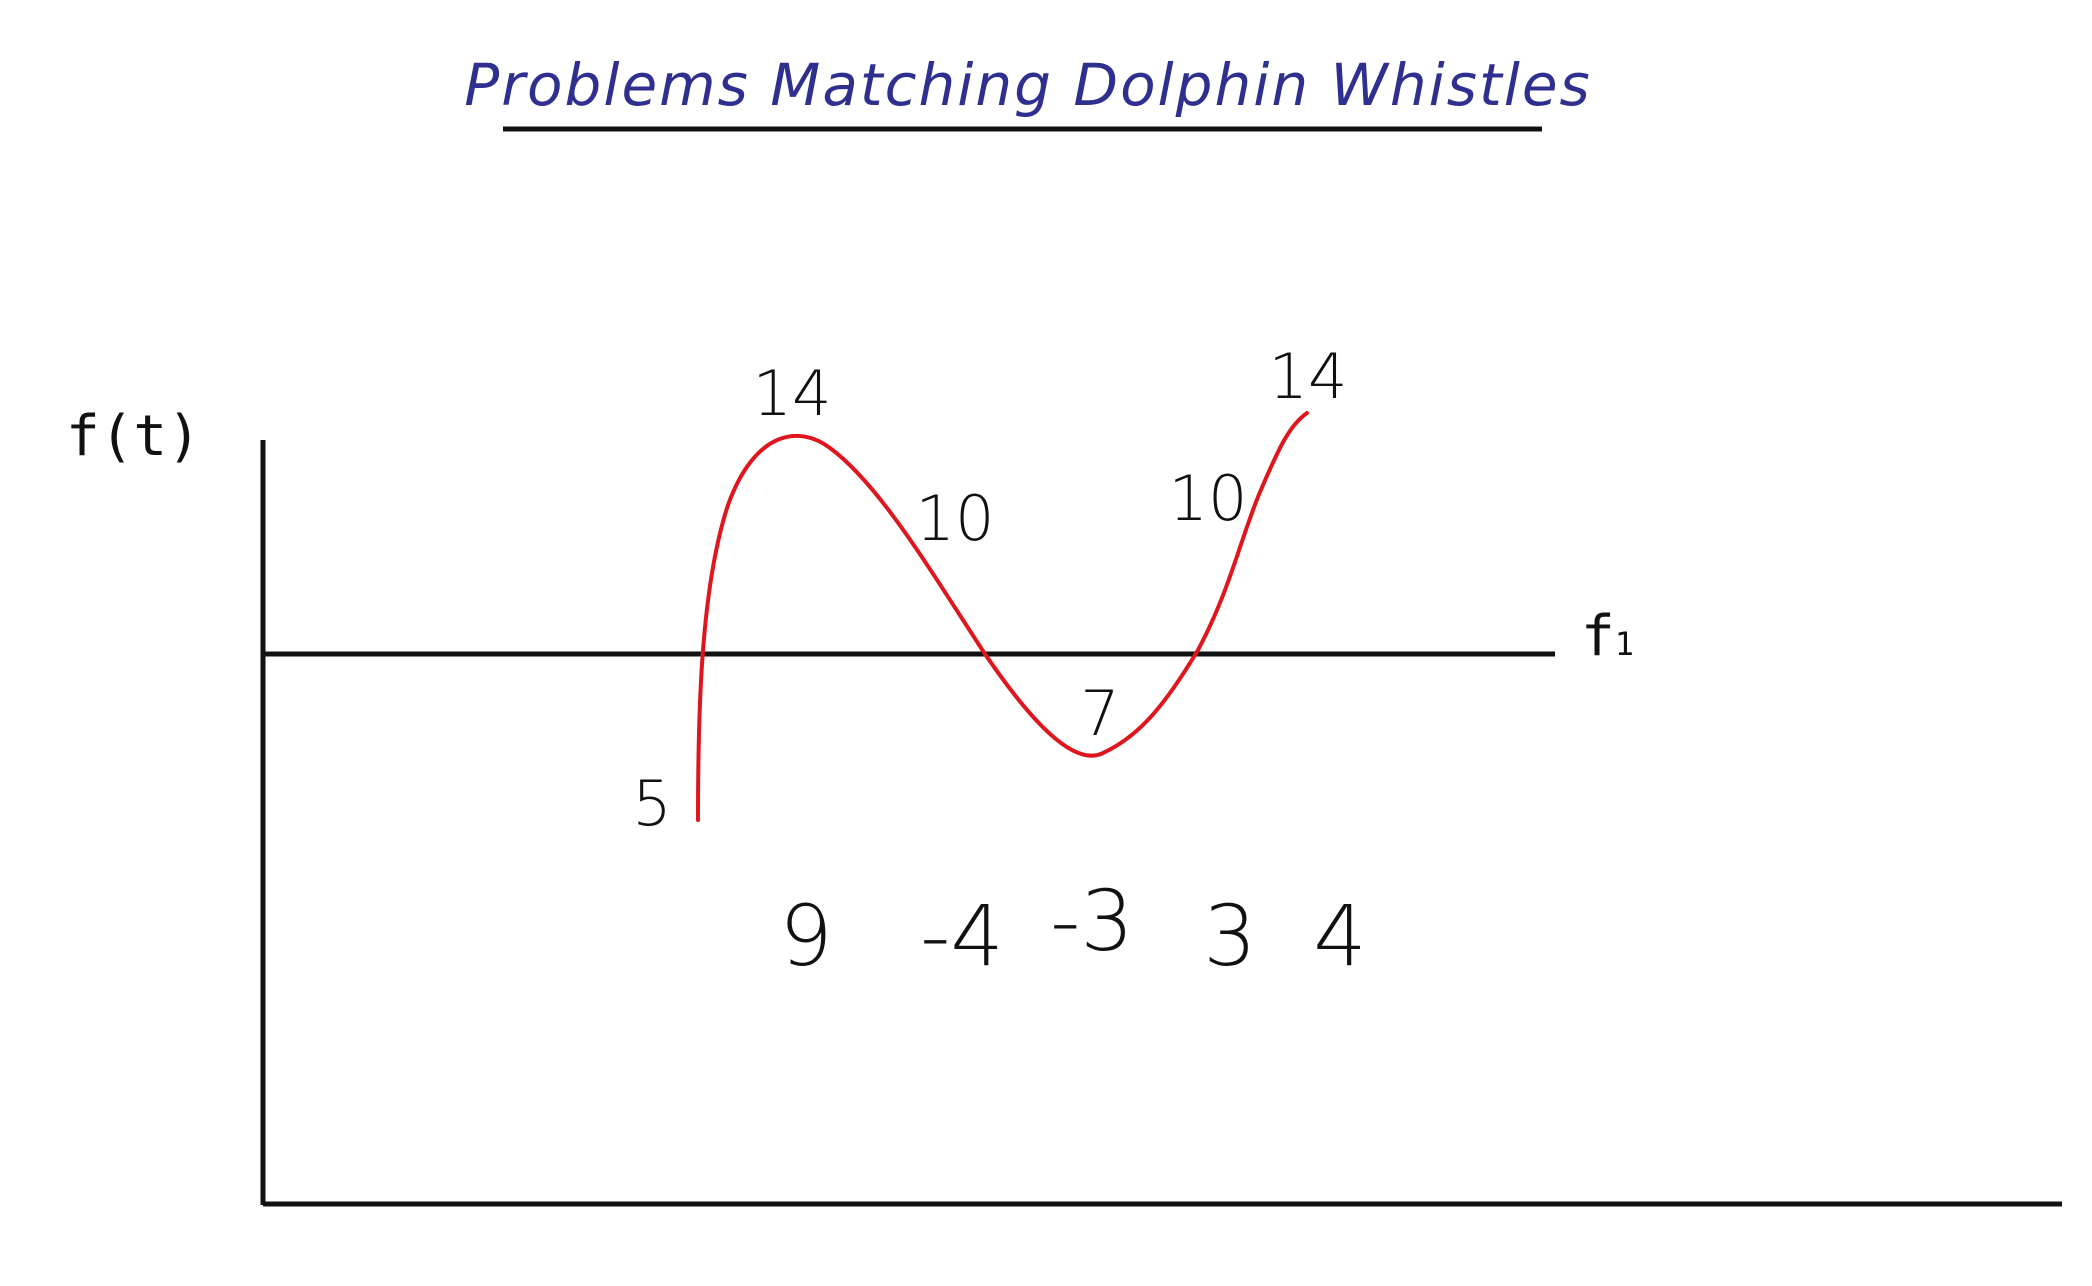 This screenshot has height=1286, width=2092. What do you see at coordinates (1002, 616) in the screenshot?
I see `whistle-curve` at bounding box center [1002, 616].